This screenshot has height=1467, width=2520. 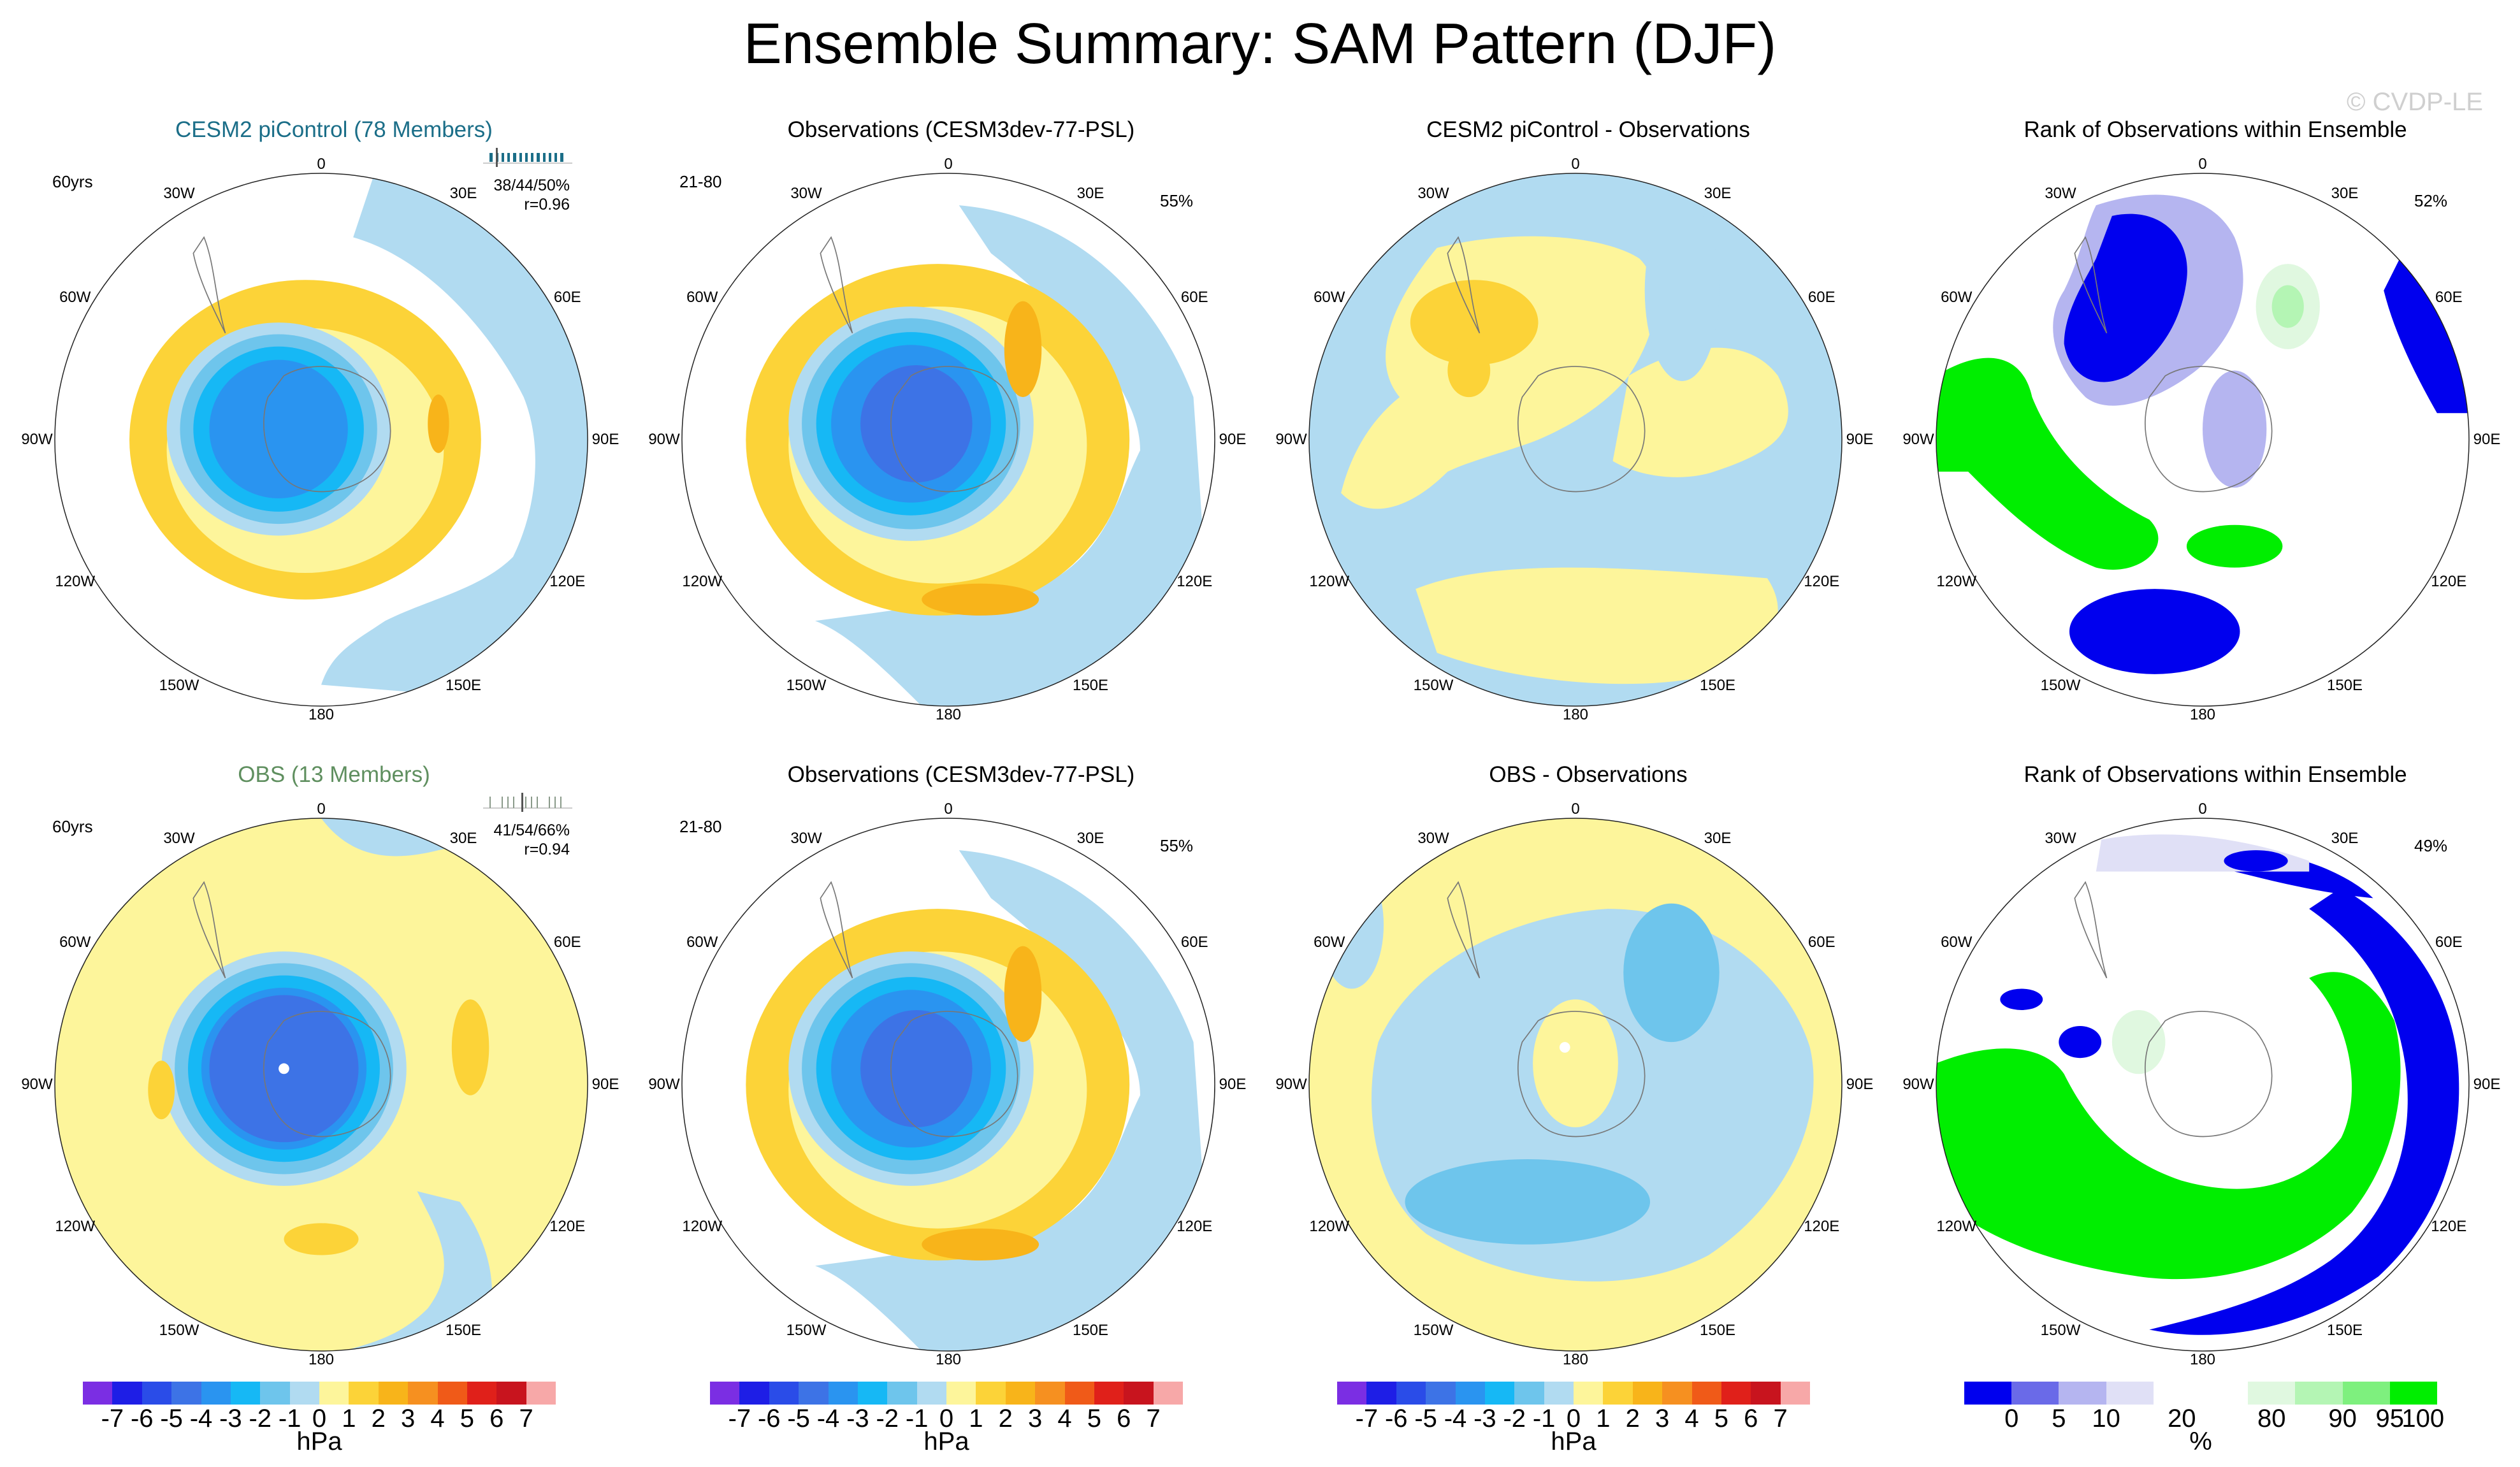 I want to click on longitude-label: 30E, so click(x=1718, y=838).